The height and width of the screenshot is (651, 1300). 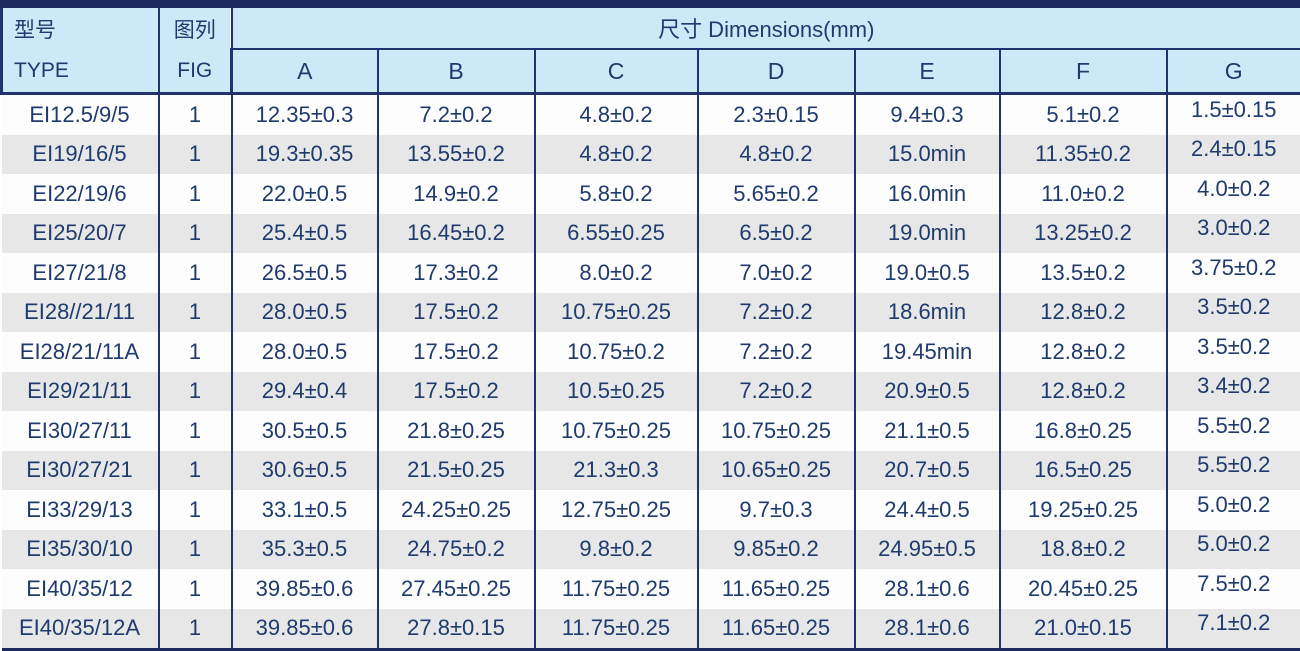 I want to click on dim-g-cell: 7.1±0.2, so click(x=1232, y=629).